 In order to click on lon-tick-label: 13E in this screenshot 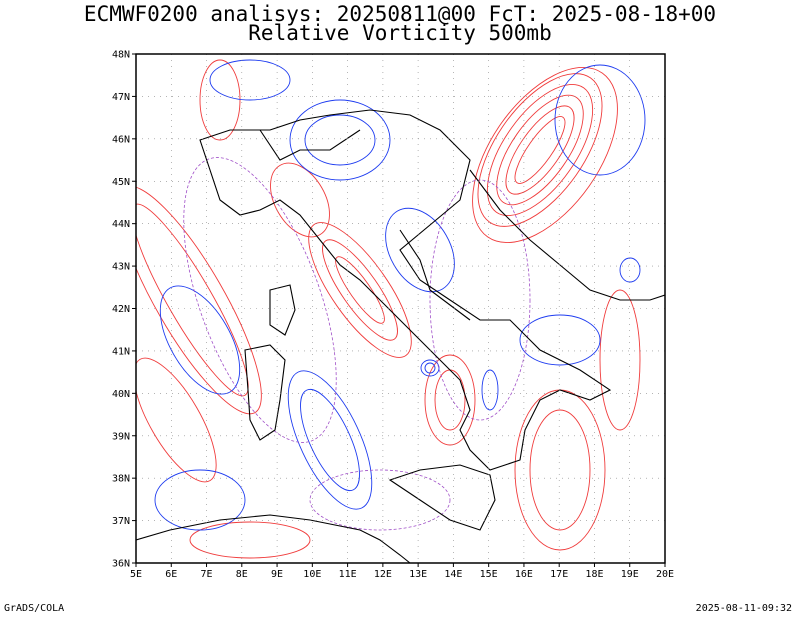, I will do `click(418, 574)`.